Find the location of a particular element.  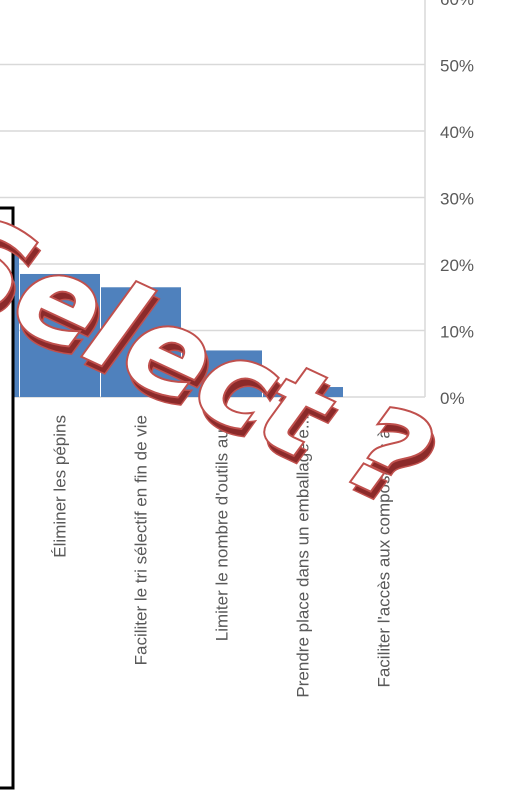

y-tick-label: 30% is located at coordinates (457, 199).